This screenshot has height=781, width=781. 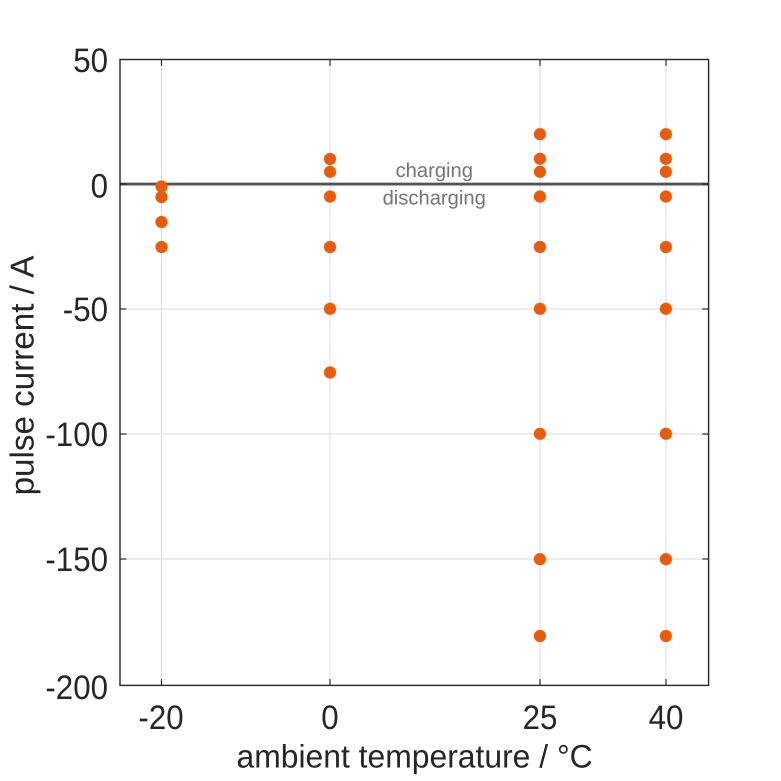 What do you see at coordinates (540, 718) in the screenshot?
I see `svg-text: 25` at bounding box center [540, 718].